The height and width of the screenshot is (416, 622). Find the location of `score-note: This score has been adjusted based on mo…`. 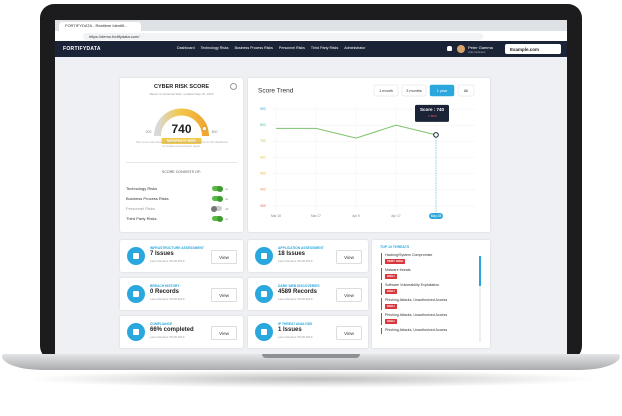

score-note: This score has been adjusted based on mo… is located at coordinates (181, 144).